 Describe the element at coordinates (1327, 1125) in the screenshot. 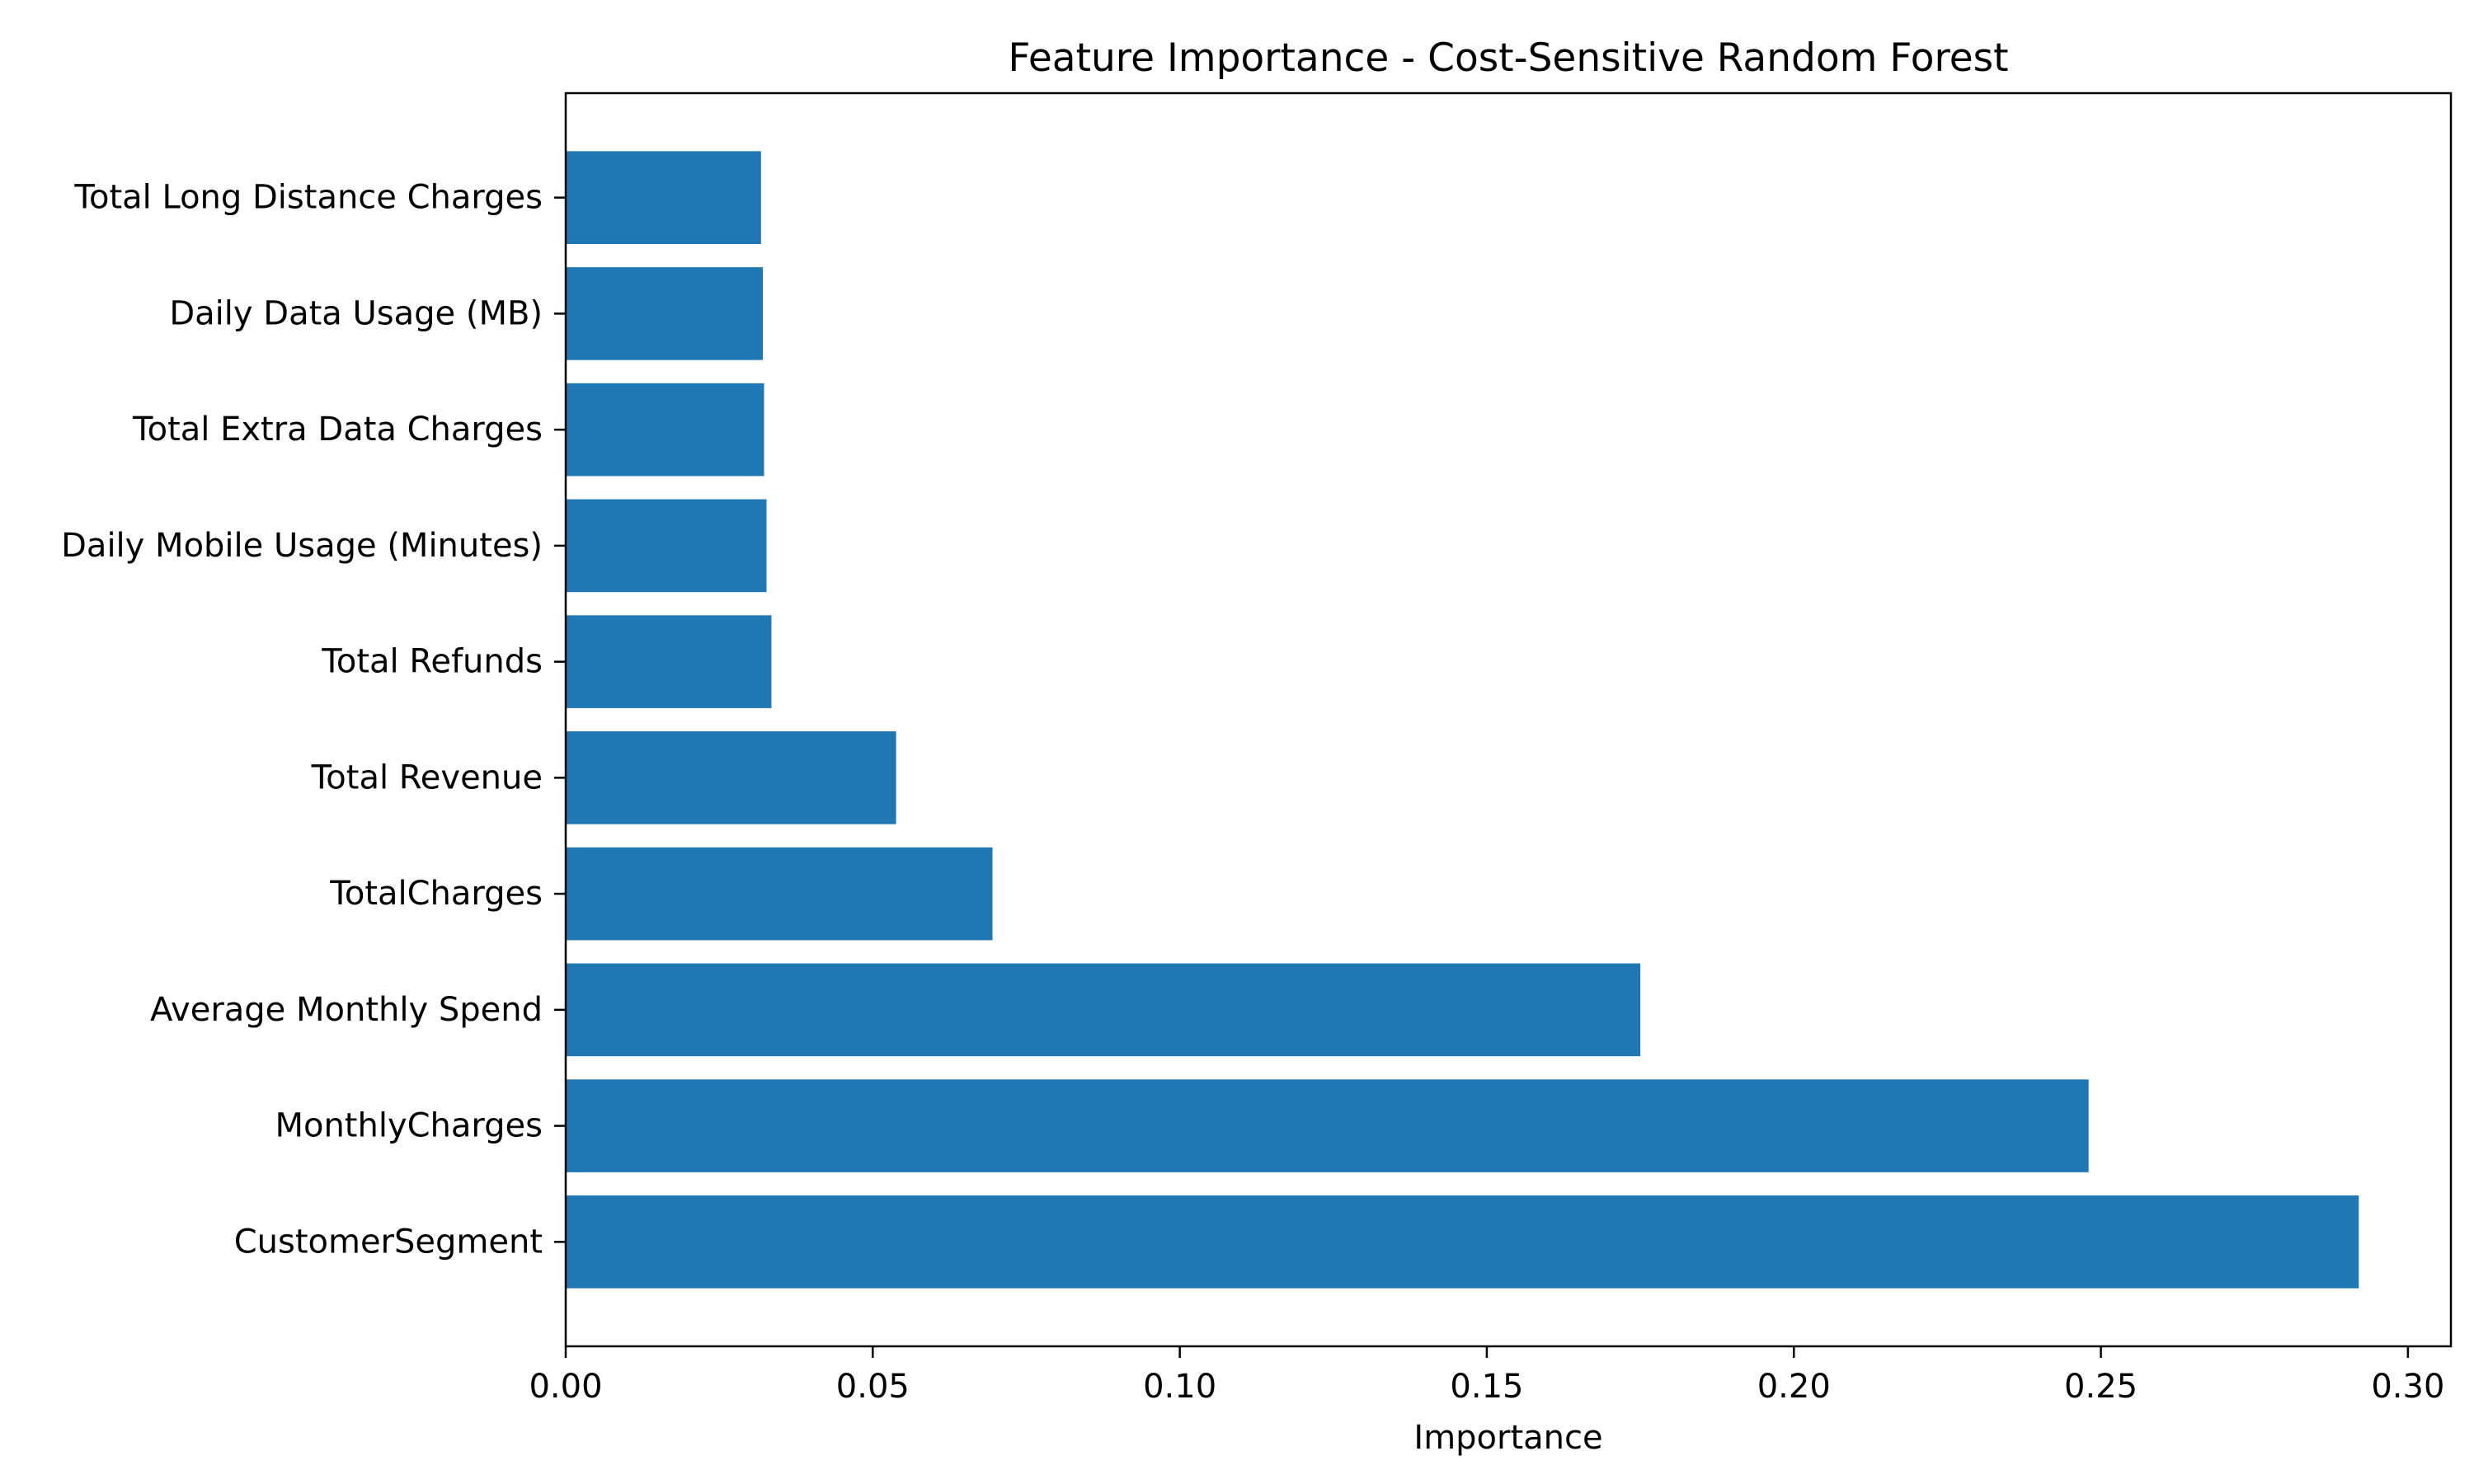

I see `bar-monthlycharges` at that location.